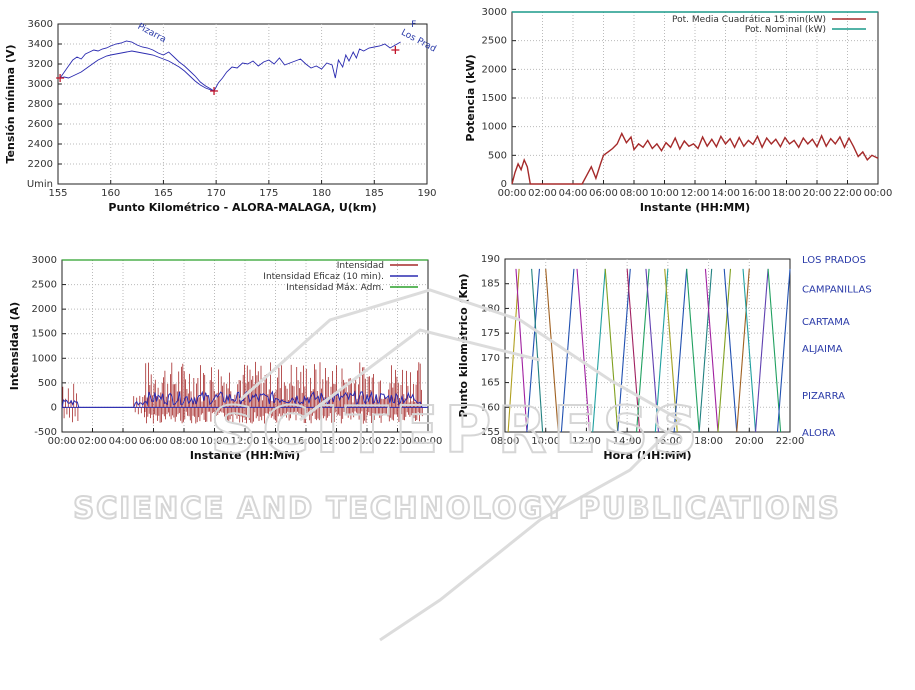 The height and width of the screenshot is (690, 915). Describe the element at coordinates (822, 349) in the screenshot. I see `station-label: ALJAIMA` at that location.